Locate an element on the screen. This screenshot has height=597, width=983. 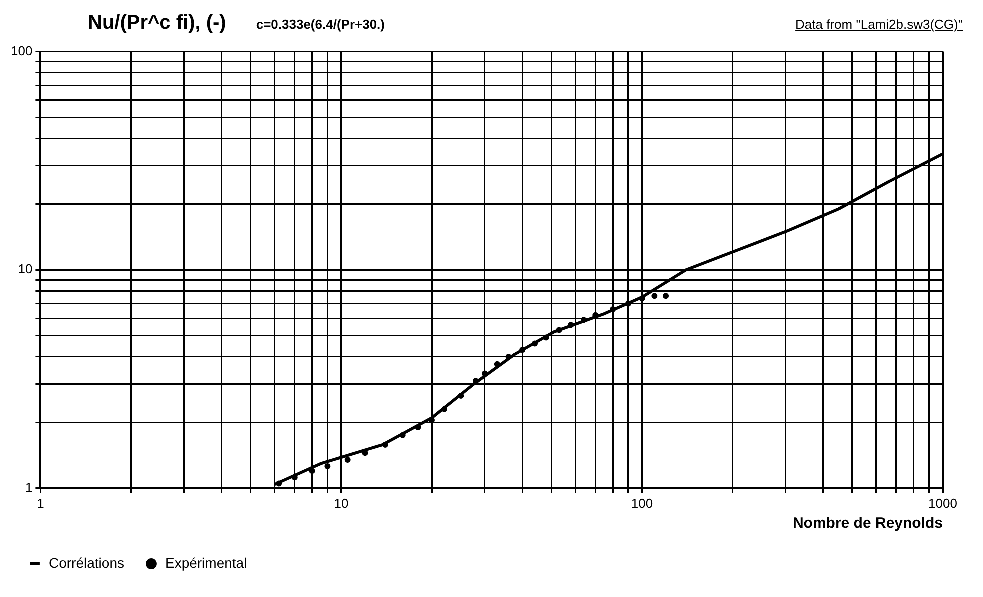
legend-label: Corrélations is located at coordinates (86, 562).